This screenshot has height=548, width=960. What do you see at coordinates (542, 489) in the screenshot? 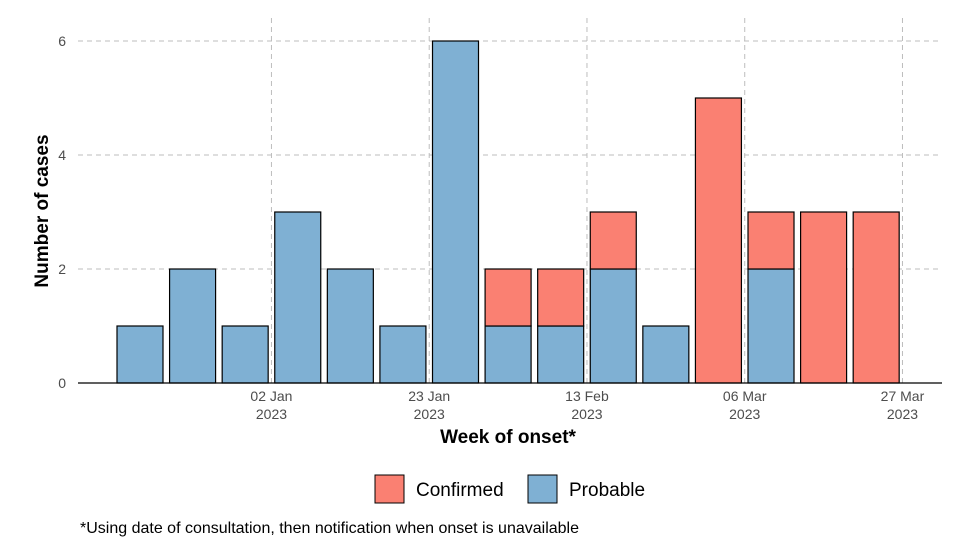
I see `legend-swatch-probable` at bounding box center [542, 489].